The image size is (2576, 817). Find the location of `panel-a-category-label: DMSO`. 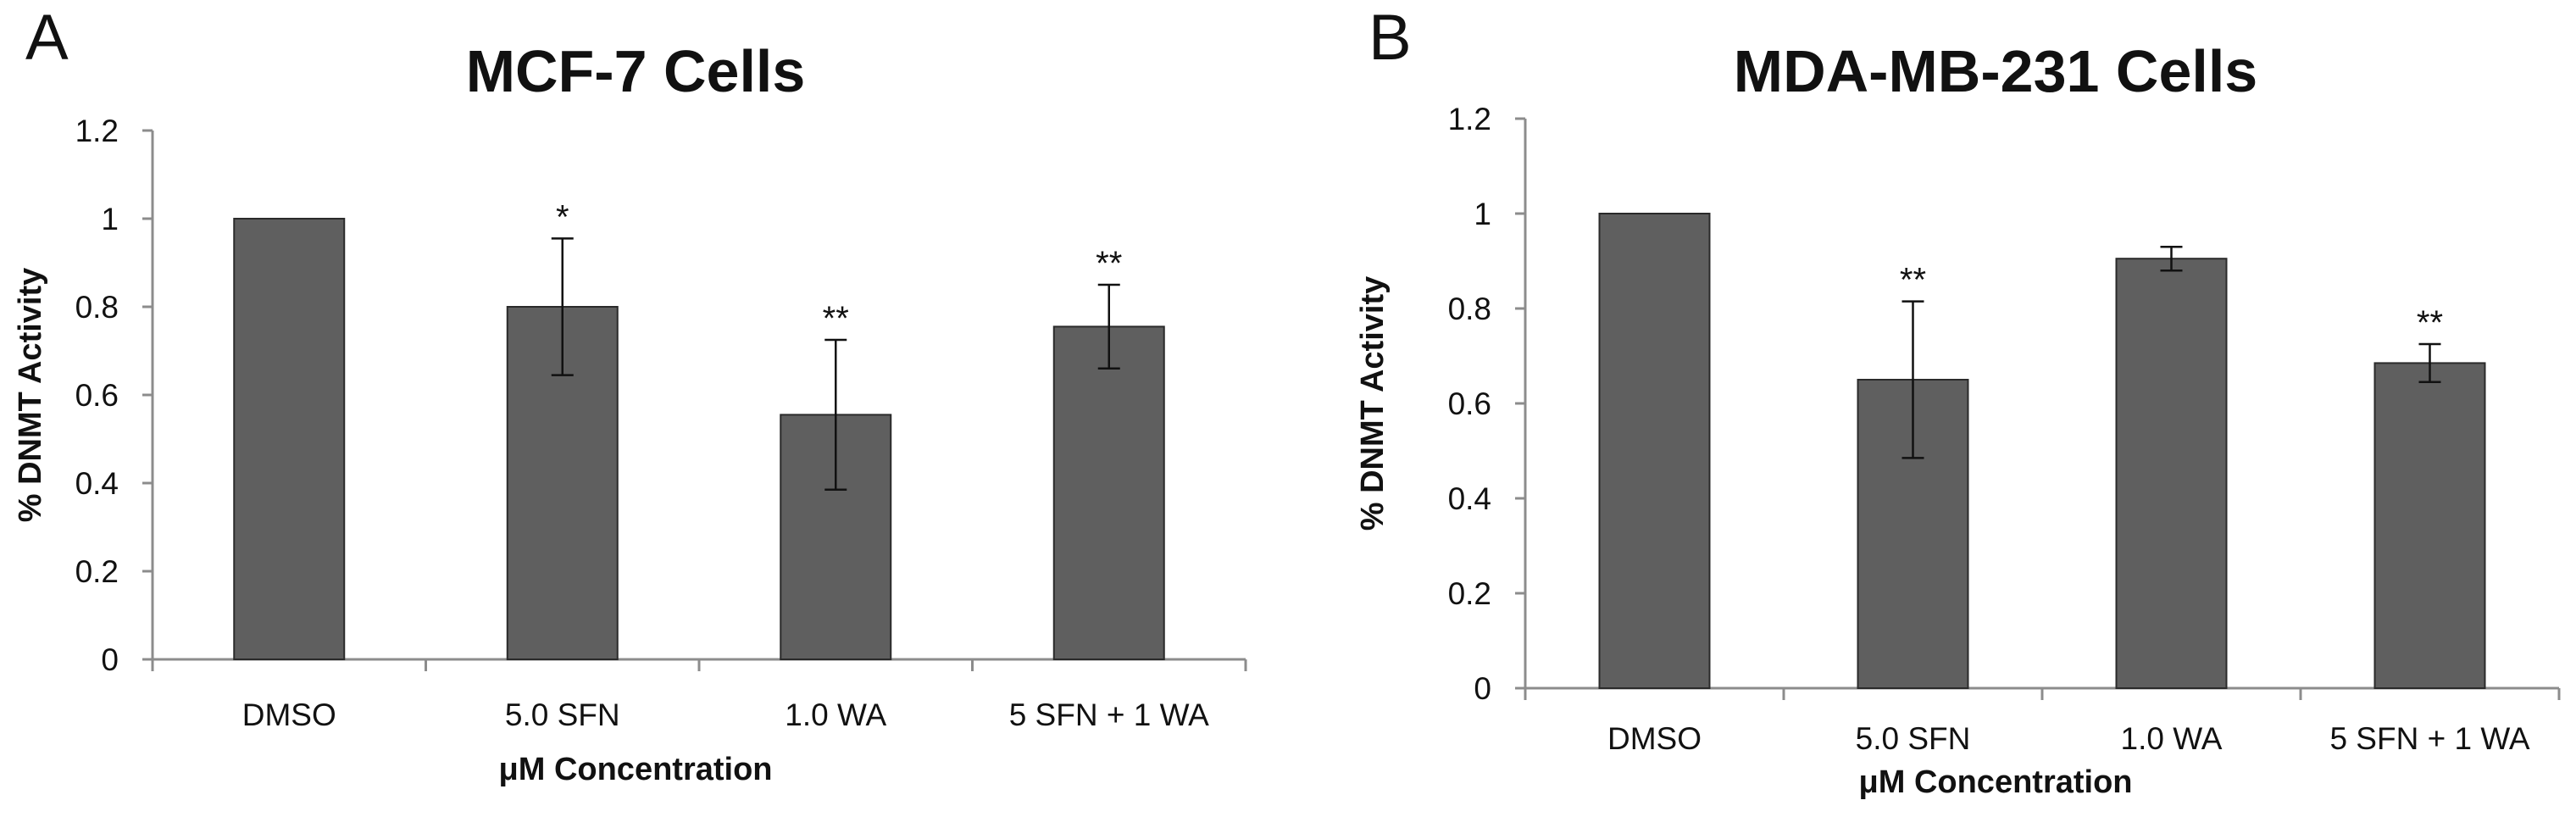

panel-a-category-label: DMSO is located at coordinates (289, 715).